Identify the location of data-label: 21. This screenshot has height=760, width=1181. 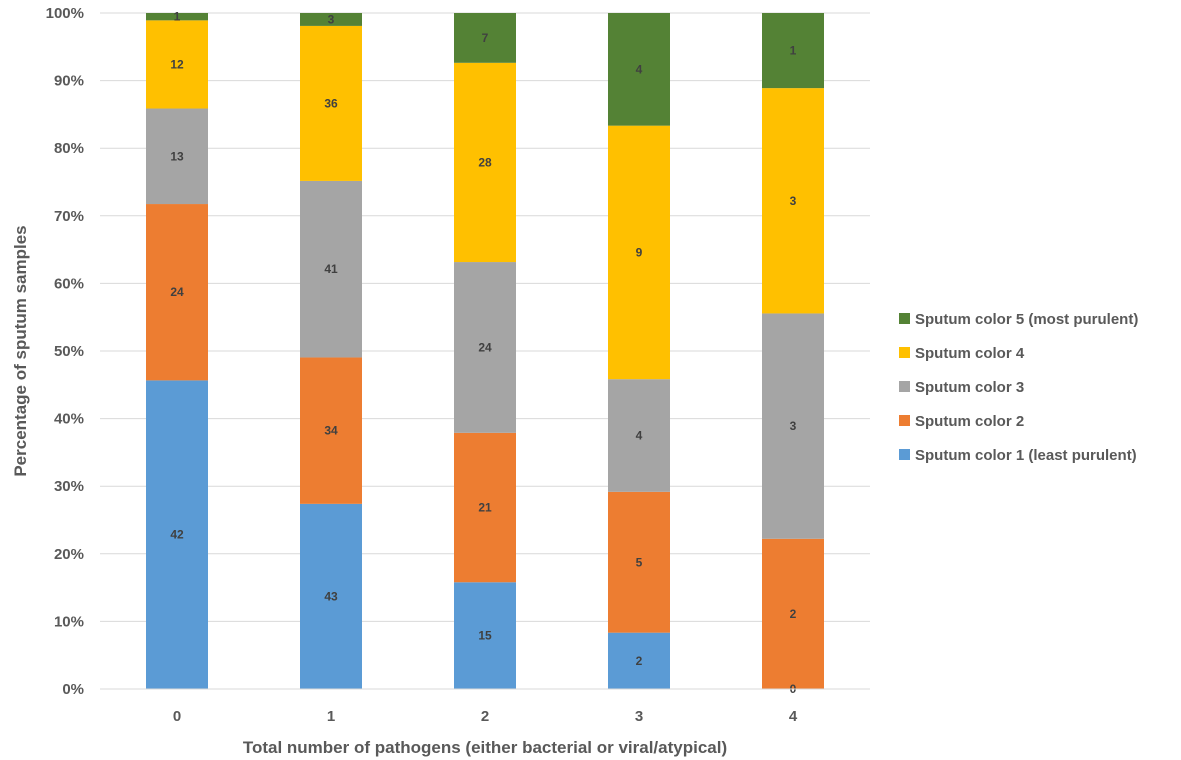
(485, 508).